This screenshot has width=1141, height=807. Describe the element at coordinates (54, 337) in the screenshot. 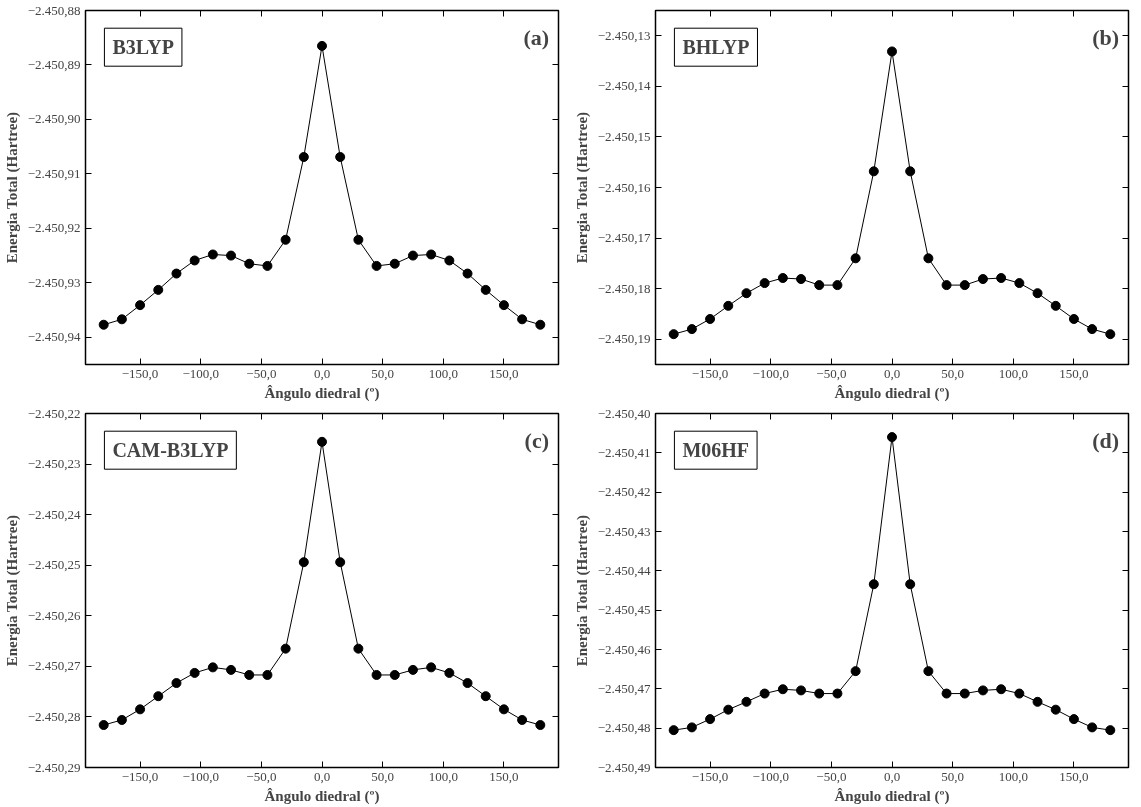

I see `y-tick-label: −2.450,94` at that location.